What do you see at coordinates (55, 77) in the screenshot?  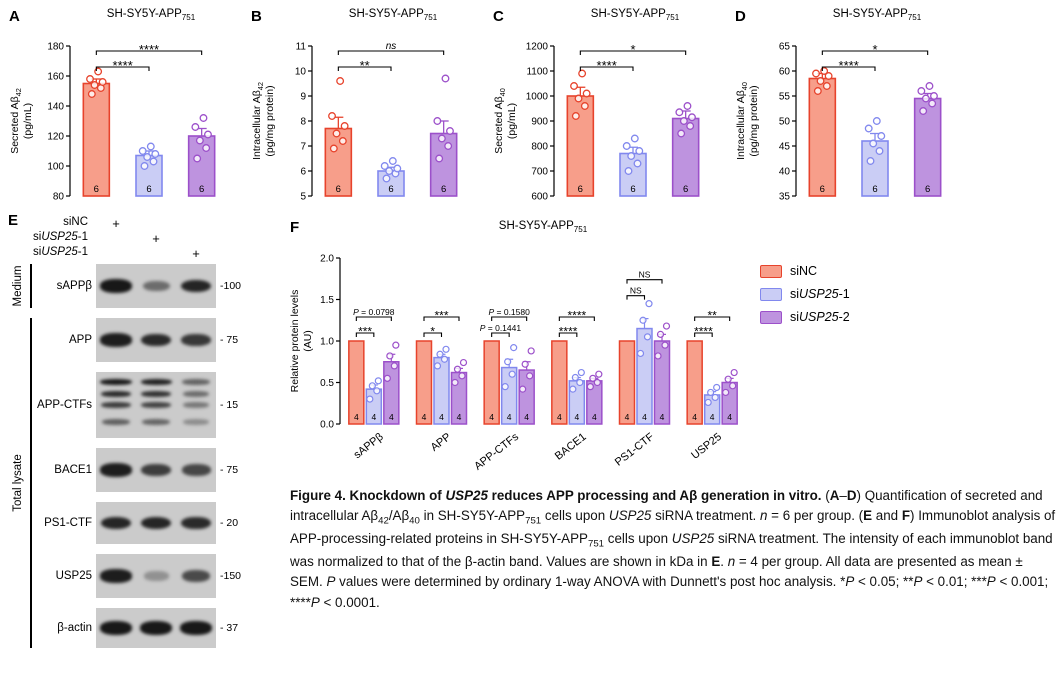 I see `y-tick-label: 160` at bounding box center [55, 77].